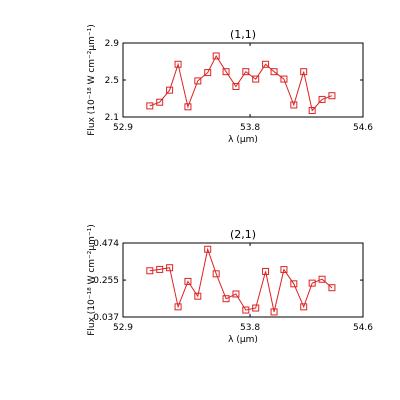 The width and height of the screenshot is (400, 400). What do you see at coordinates (112, 44) in the screenshot?
I see `y-tick-label: 2.9` at bounding box center [112, 44].